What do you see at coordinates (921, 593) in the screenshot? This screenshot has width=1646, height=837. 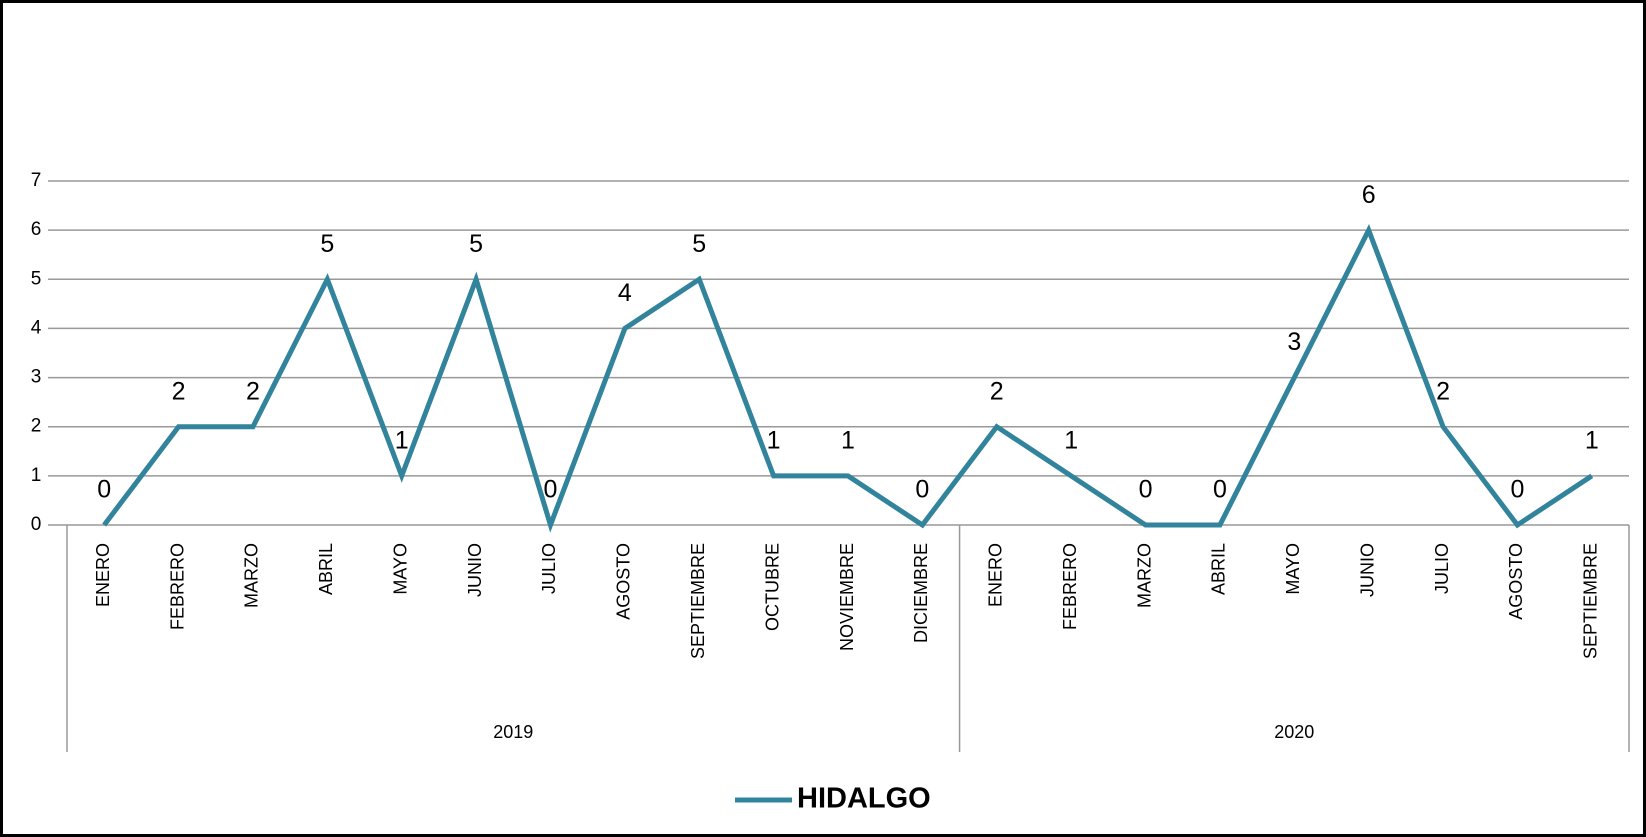 I see `x-tick-label: DICIEMBRE` at bounding box center [921, 593].